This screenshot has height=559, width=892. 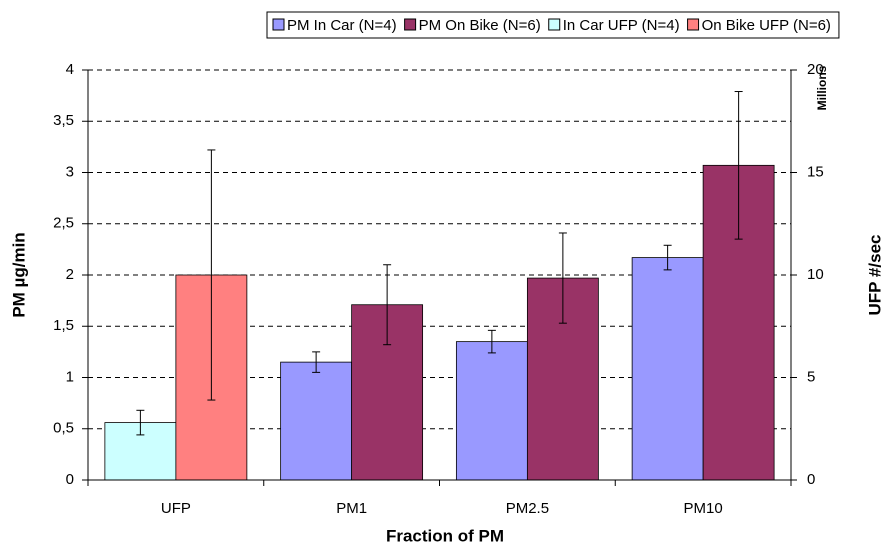 I want to click on y-tick-label: 1,5, so click(x=63, y=325).